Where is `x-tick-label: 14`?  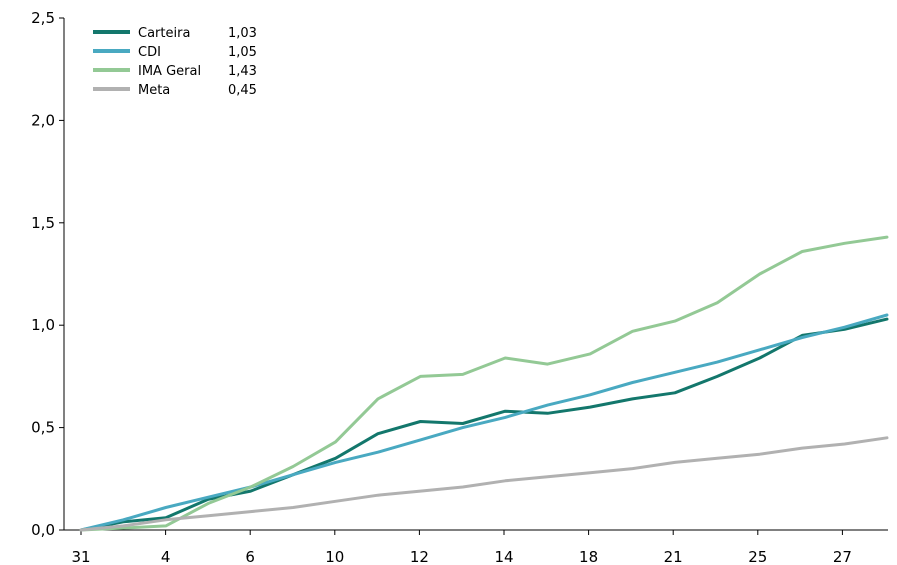
x-tick-label: 14 is located at coordinates (503, 556).